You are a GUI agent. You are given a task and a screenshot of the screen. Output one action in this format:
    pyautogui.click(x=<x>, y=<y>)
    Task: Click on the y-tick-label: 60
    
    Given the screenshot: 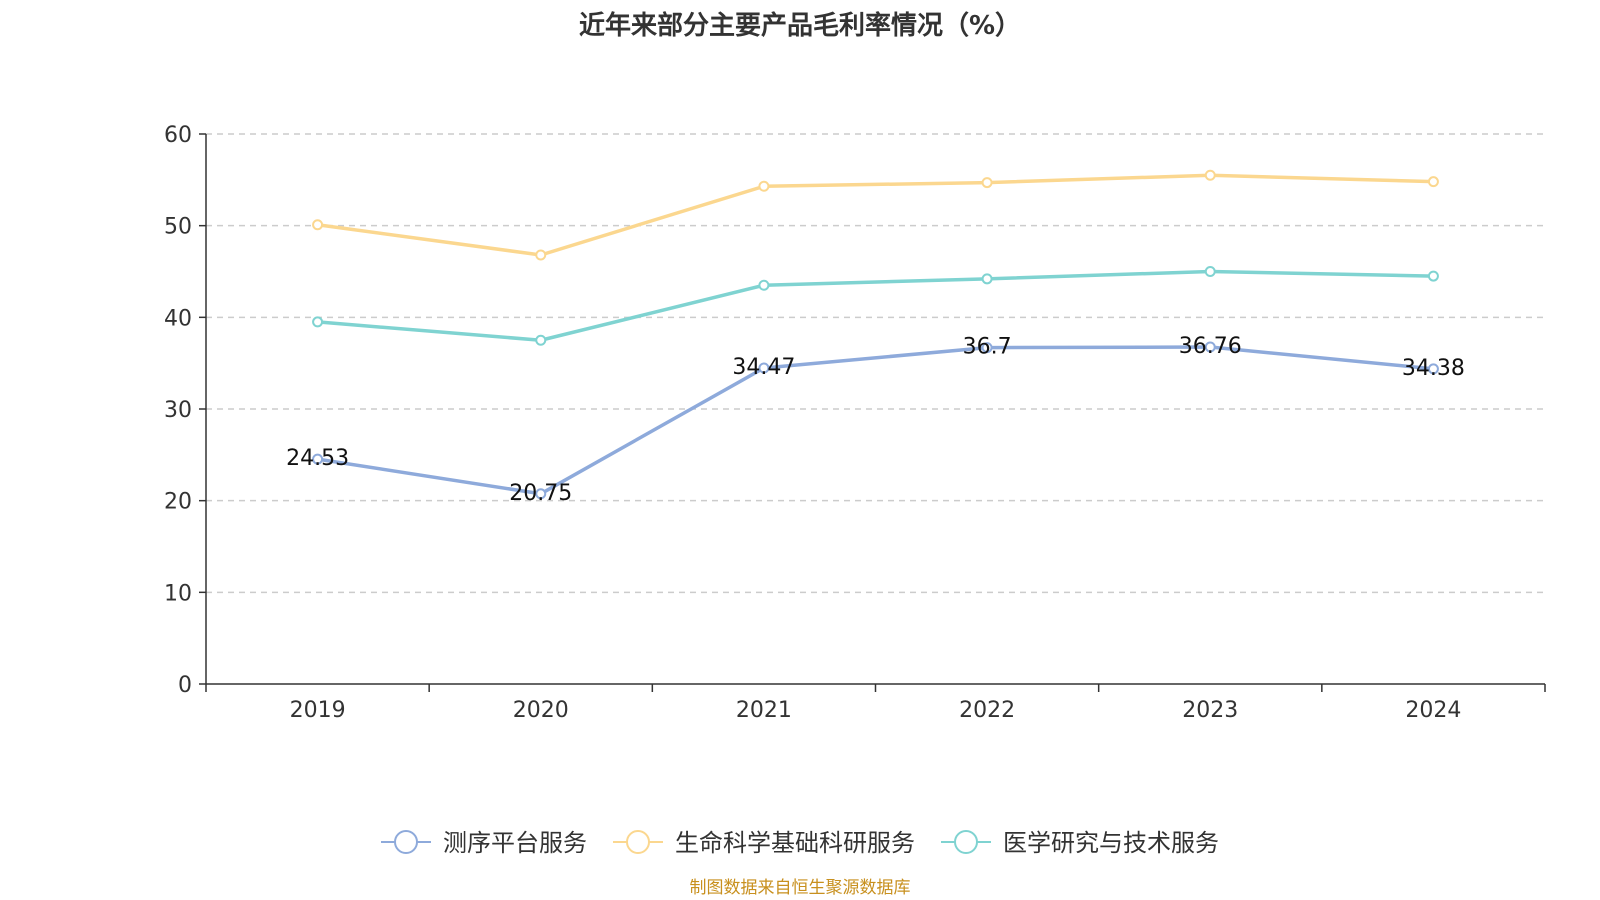 What is the action you would take?
    pyautogui.click(x=178, y=135)
    